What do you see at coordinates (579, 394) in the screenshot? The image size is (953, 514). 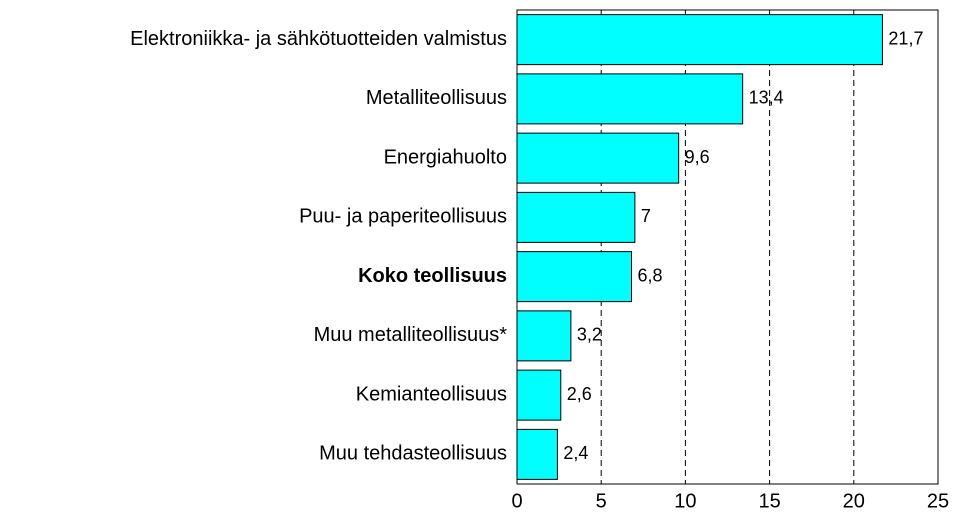 I see `value-label: 2,6` at bounding box center [579, 394].